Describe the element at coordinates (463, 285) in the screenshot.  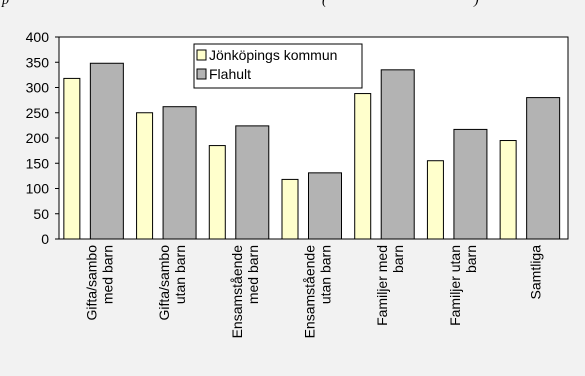
I see `x-category-label: Familjer utanbarn` at that location.